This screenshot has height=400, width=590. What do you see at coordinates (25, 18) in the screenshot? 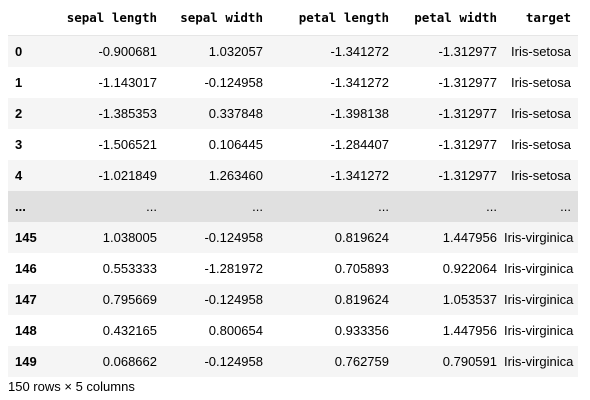
I see `index-header` at bounding box center [25, 18].